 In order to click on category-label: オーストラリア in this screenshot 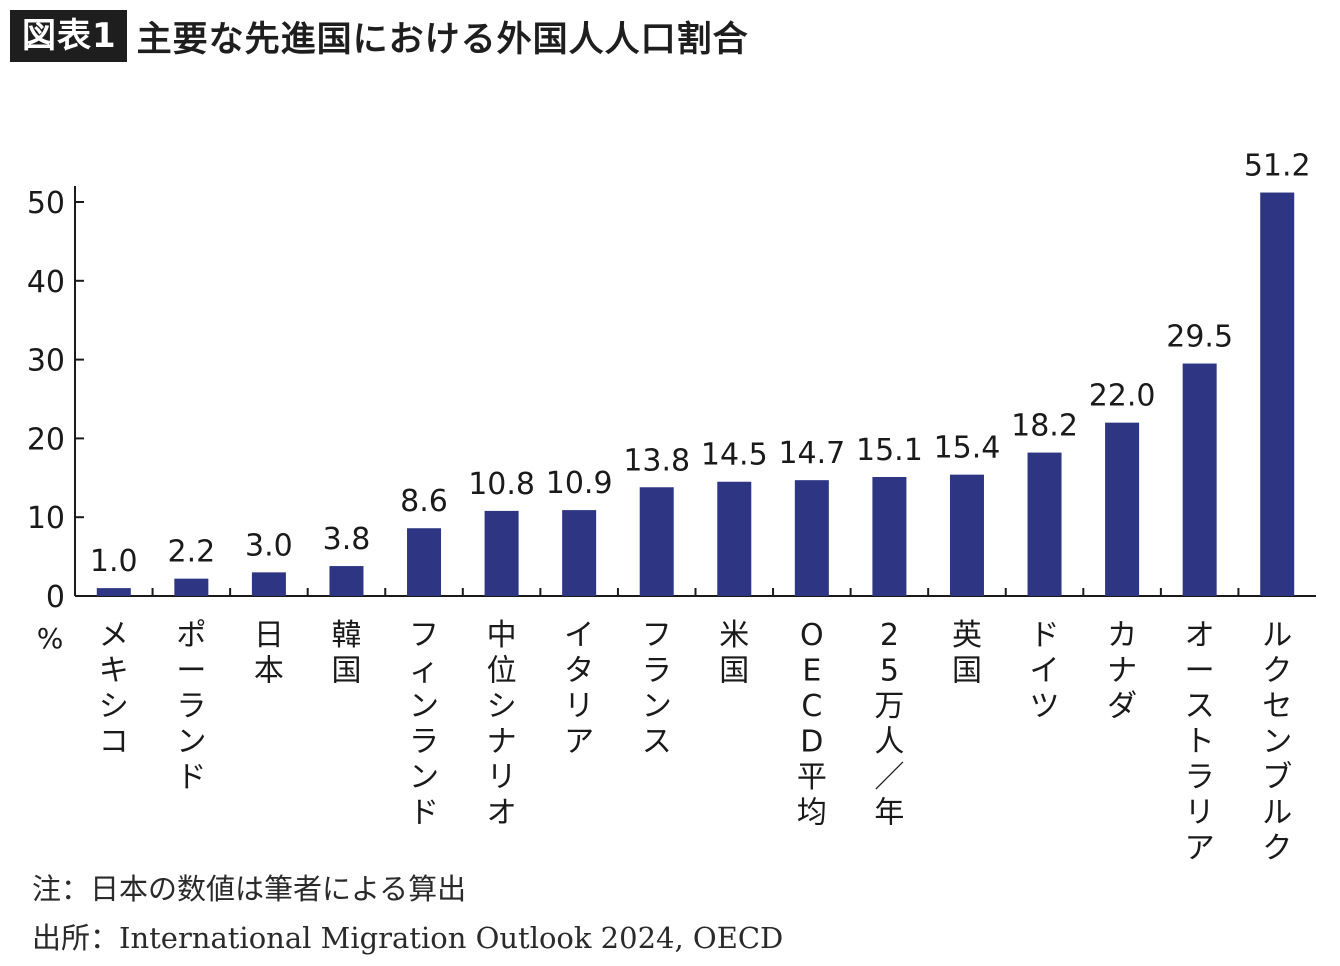, I will do `click(1200, 742)`.